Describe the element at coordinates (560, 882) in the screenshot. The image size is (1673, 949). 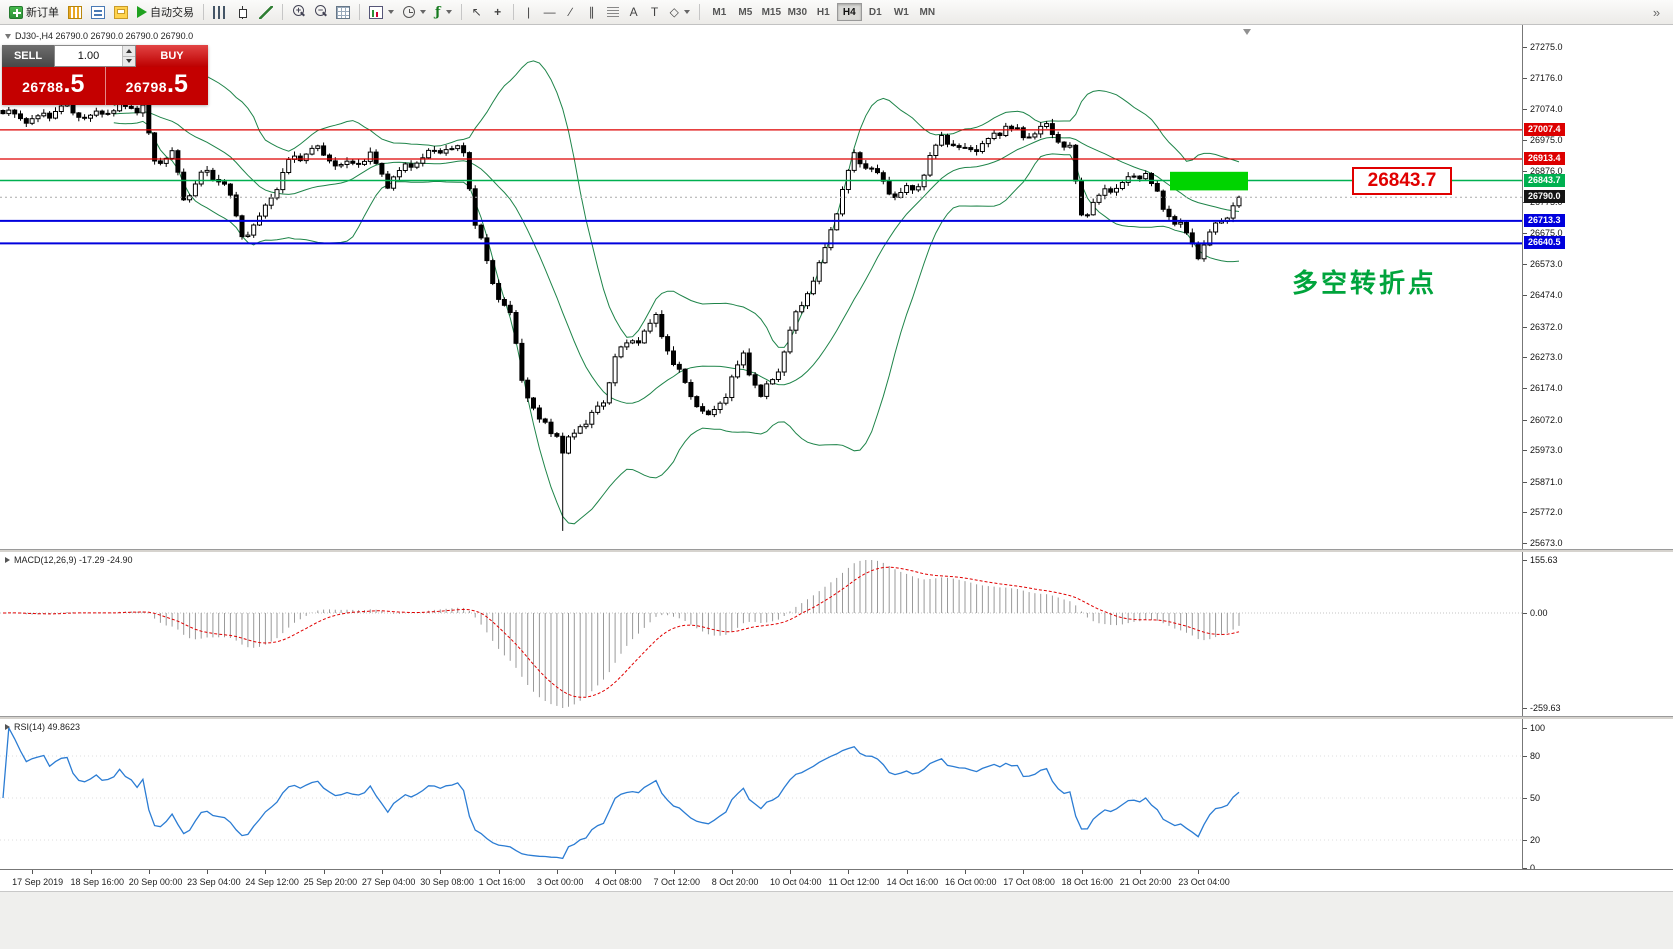
I see `time-axis-label: 3 Oct 00:00` at that location.